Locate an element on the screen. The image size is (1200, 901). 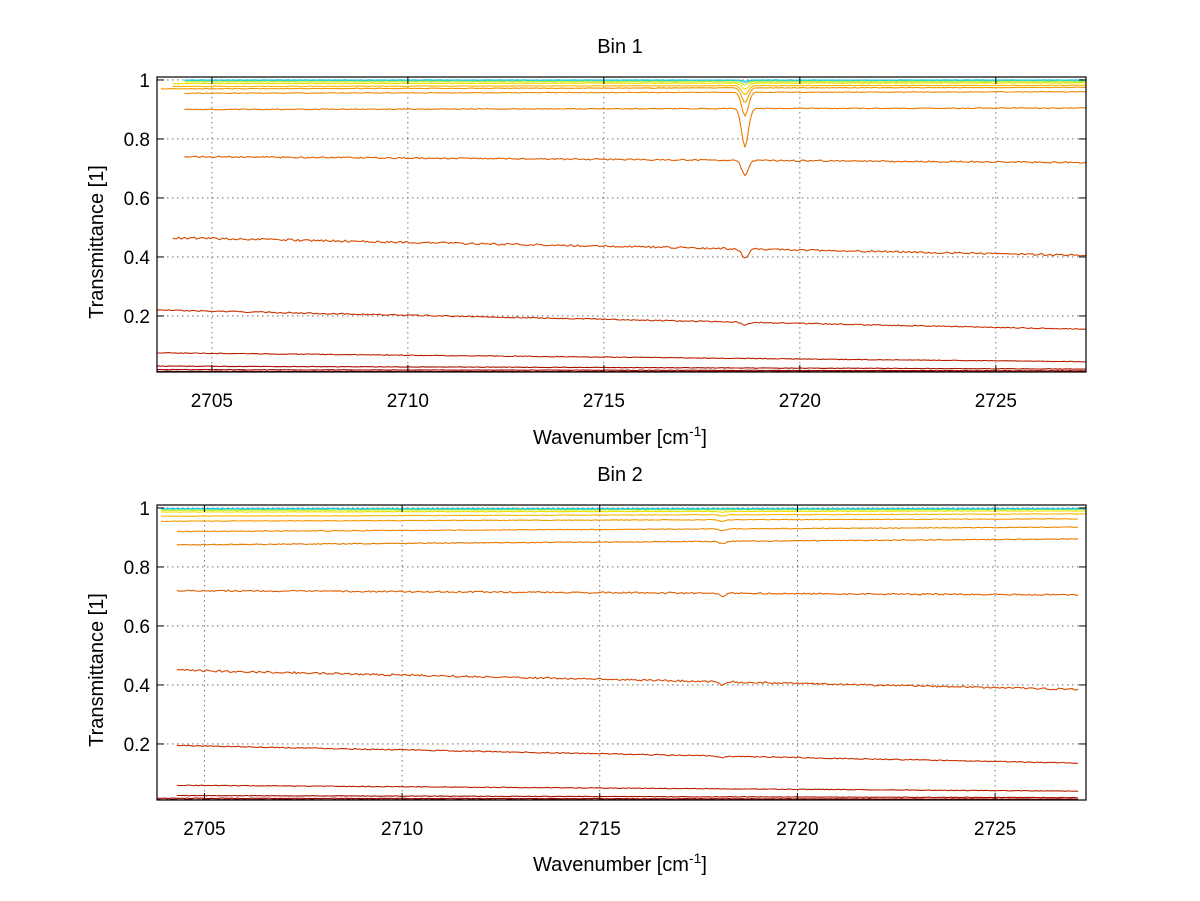
chart-title-bin-2: Bin 2 is located at coordinates (620, 475).